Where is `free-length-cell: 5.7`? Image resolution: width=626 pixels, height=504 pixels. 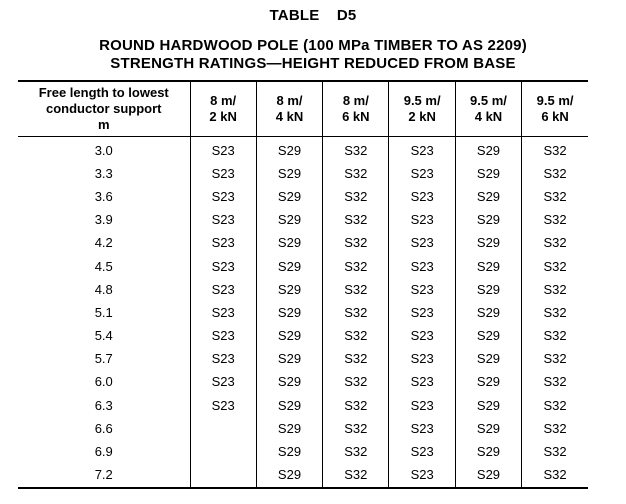
free-length-cell: 5.7 is located at coordinates (103, 359).